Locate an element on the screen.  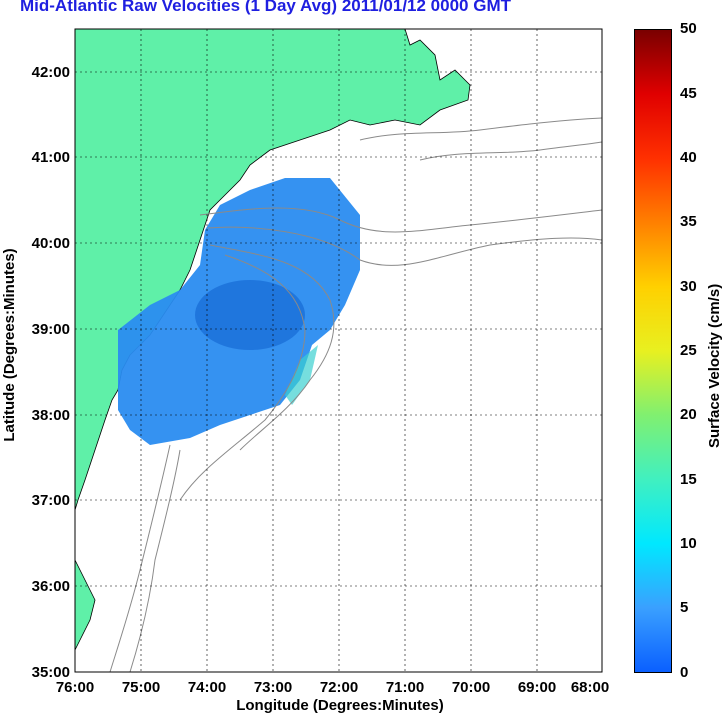
x-axis-label: Longitude (Degrees:Minutes) is located at coordinates (340, 705).